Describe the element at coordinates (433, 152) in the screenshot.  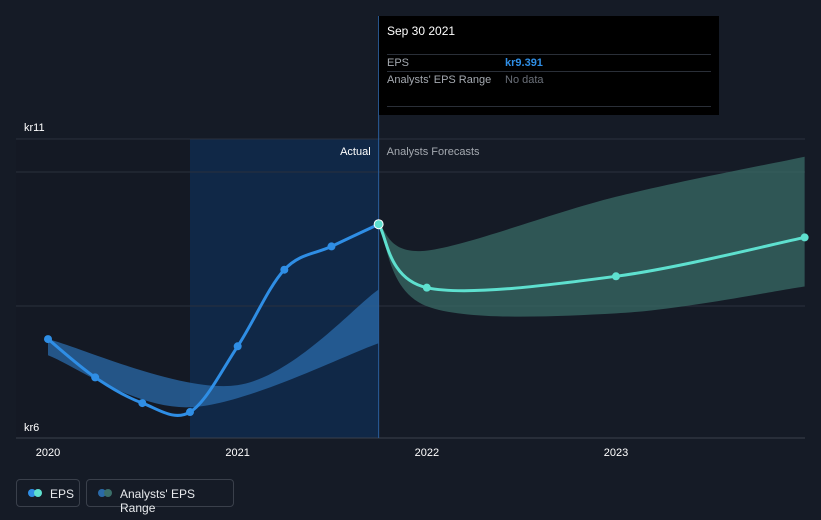
I see `forecast-label: Analysts Forecasts` at that location.